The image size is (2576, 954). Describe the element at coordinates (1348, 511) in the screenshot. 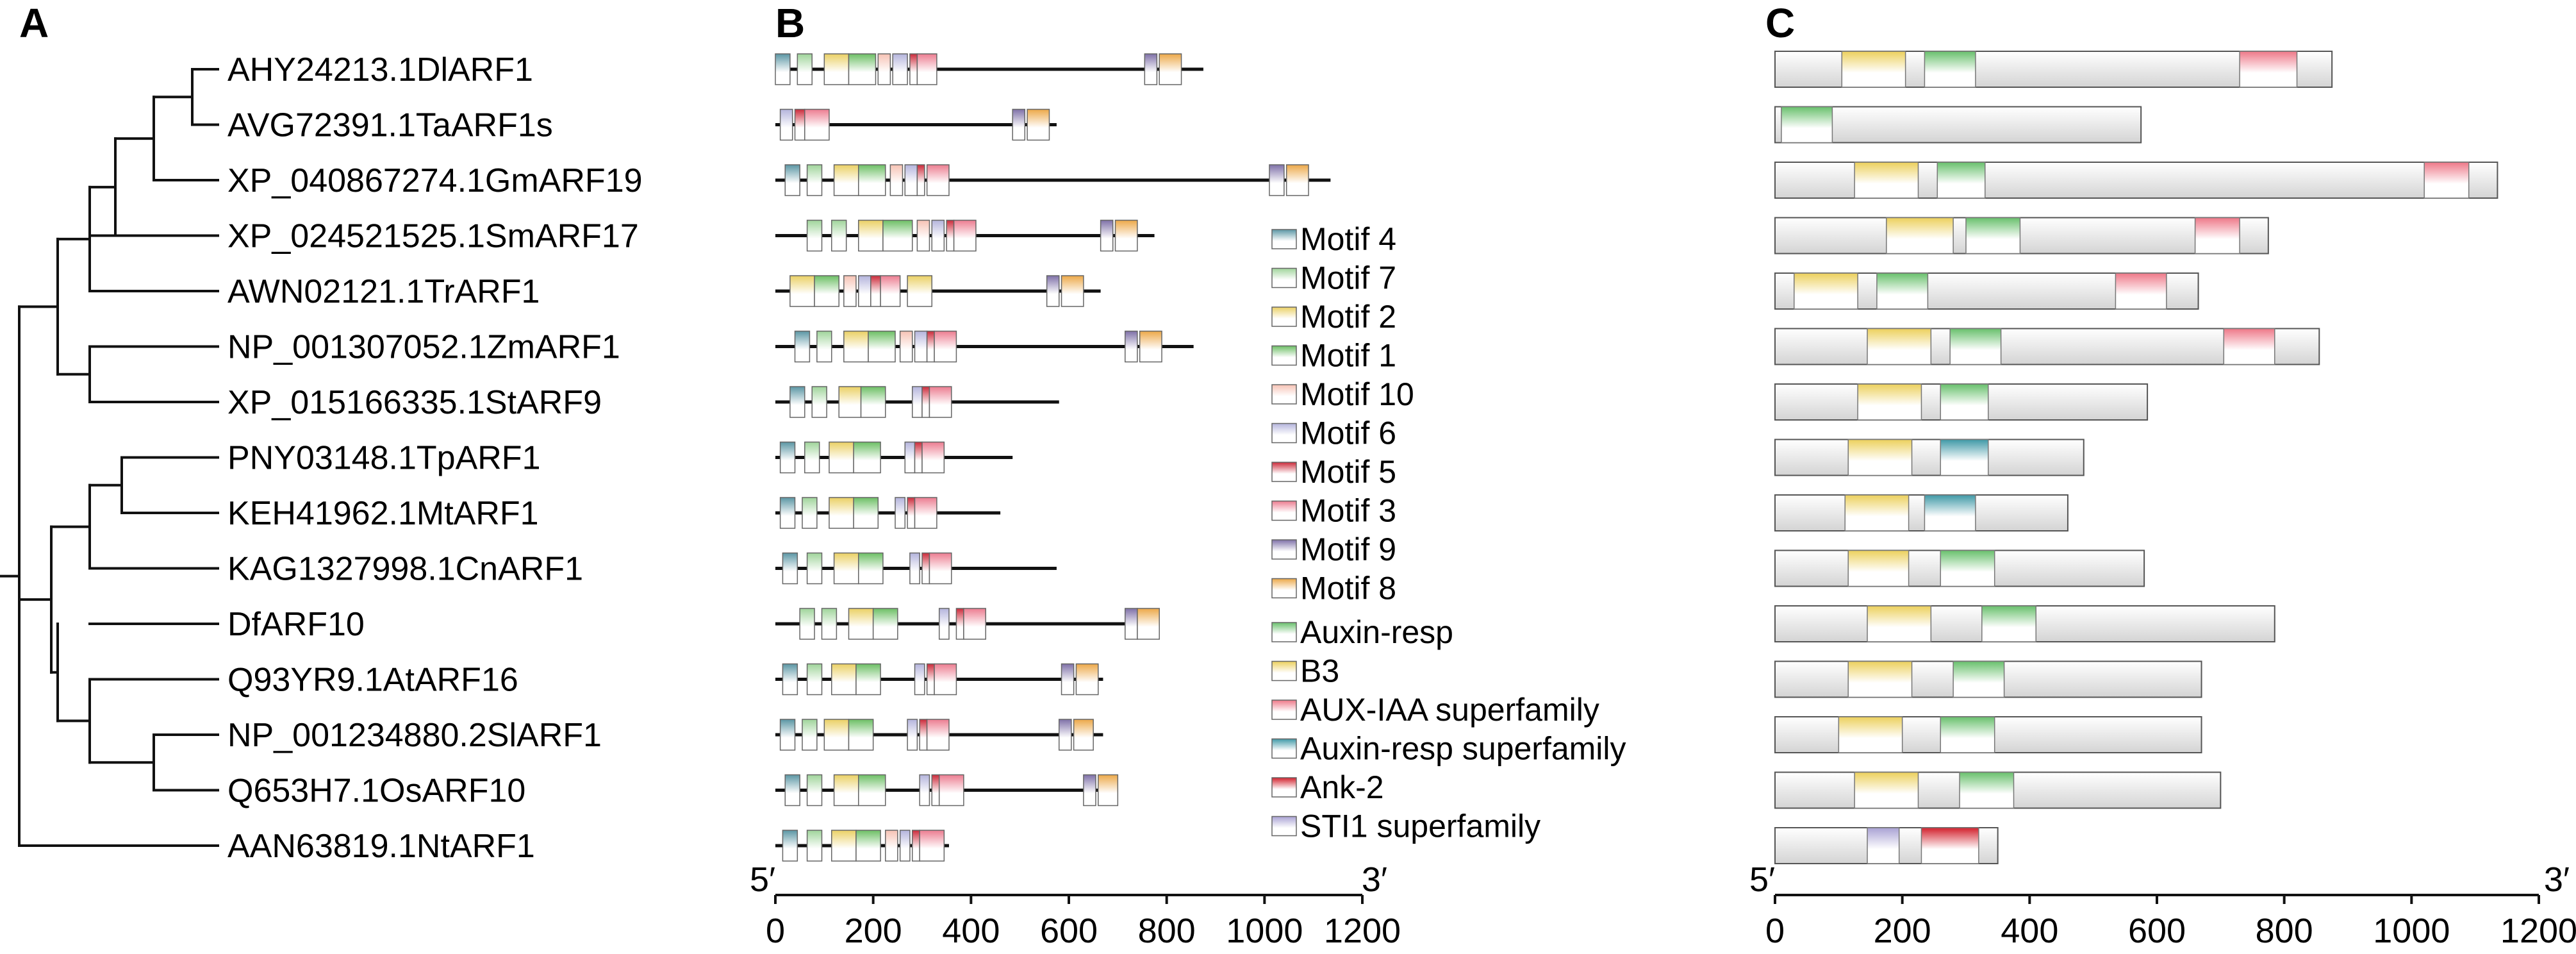

I see `legend-label: Motif 3` at that location.